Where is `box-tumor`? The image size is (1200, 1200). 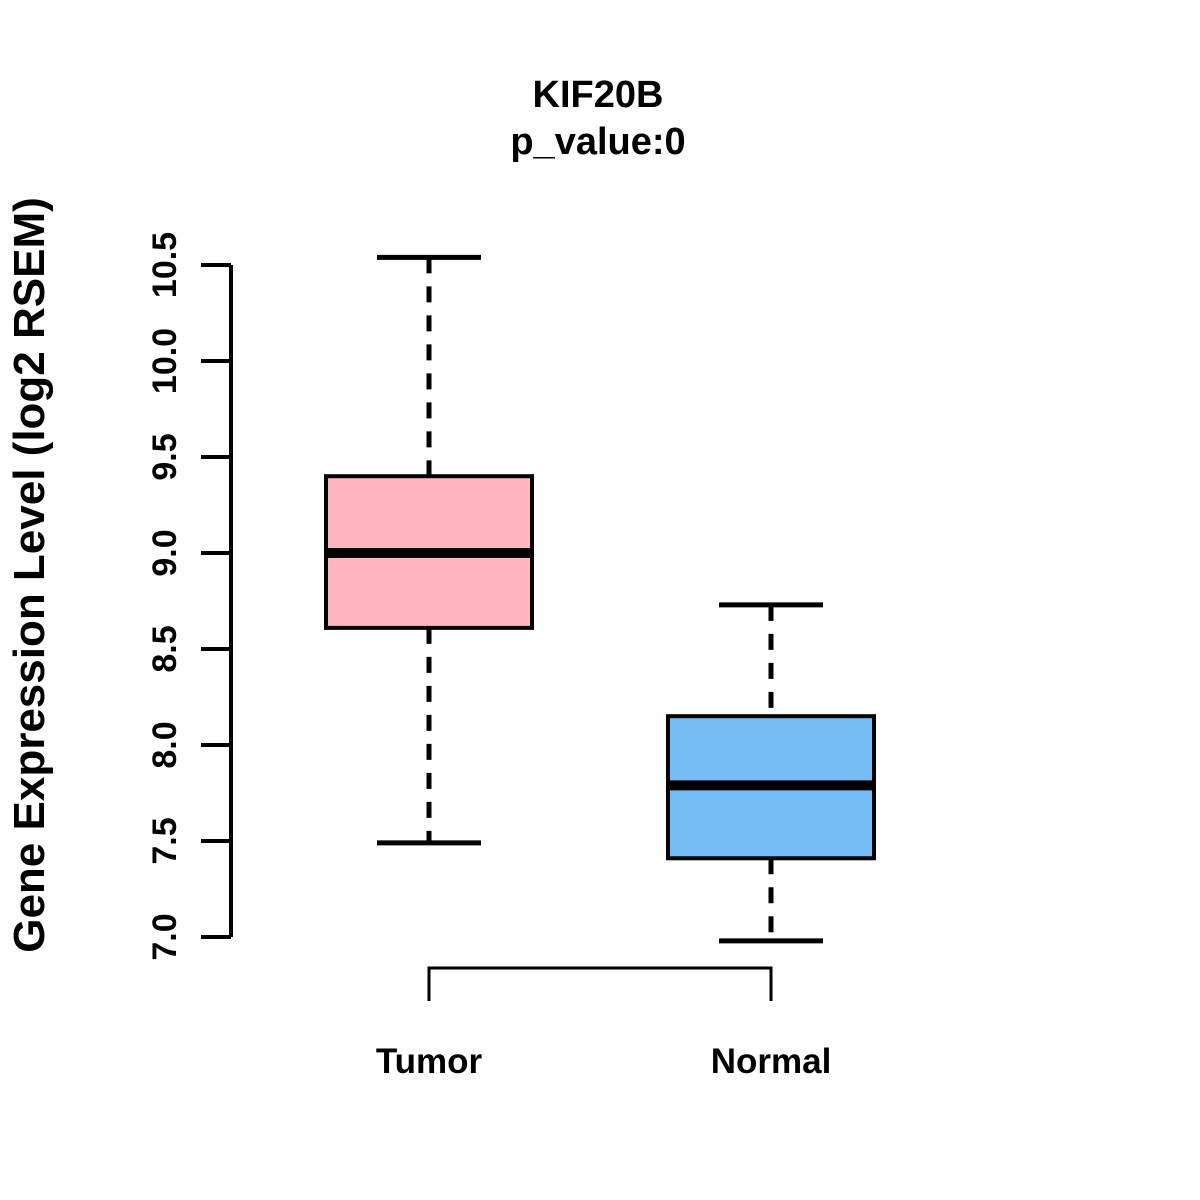
box-tumor is located at coordinates (429, 550).